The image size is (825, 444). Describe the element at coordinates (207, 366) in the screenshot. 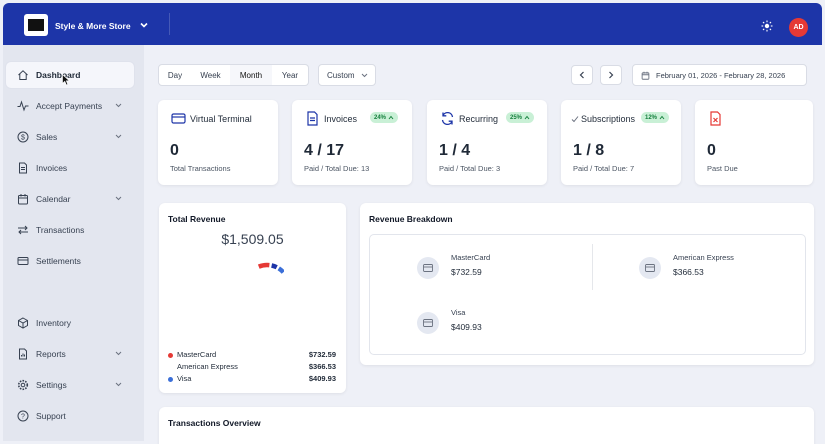

I see `legend-name: American Express` at that location.